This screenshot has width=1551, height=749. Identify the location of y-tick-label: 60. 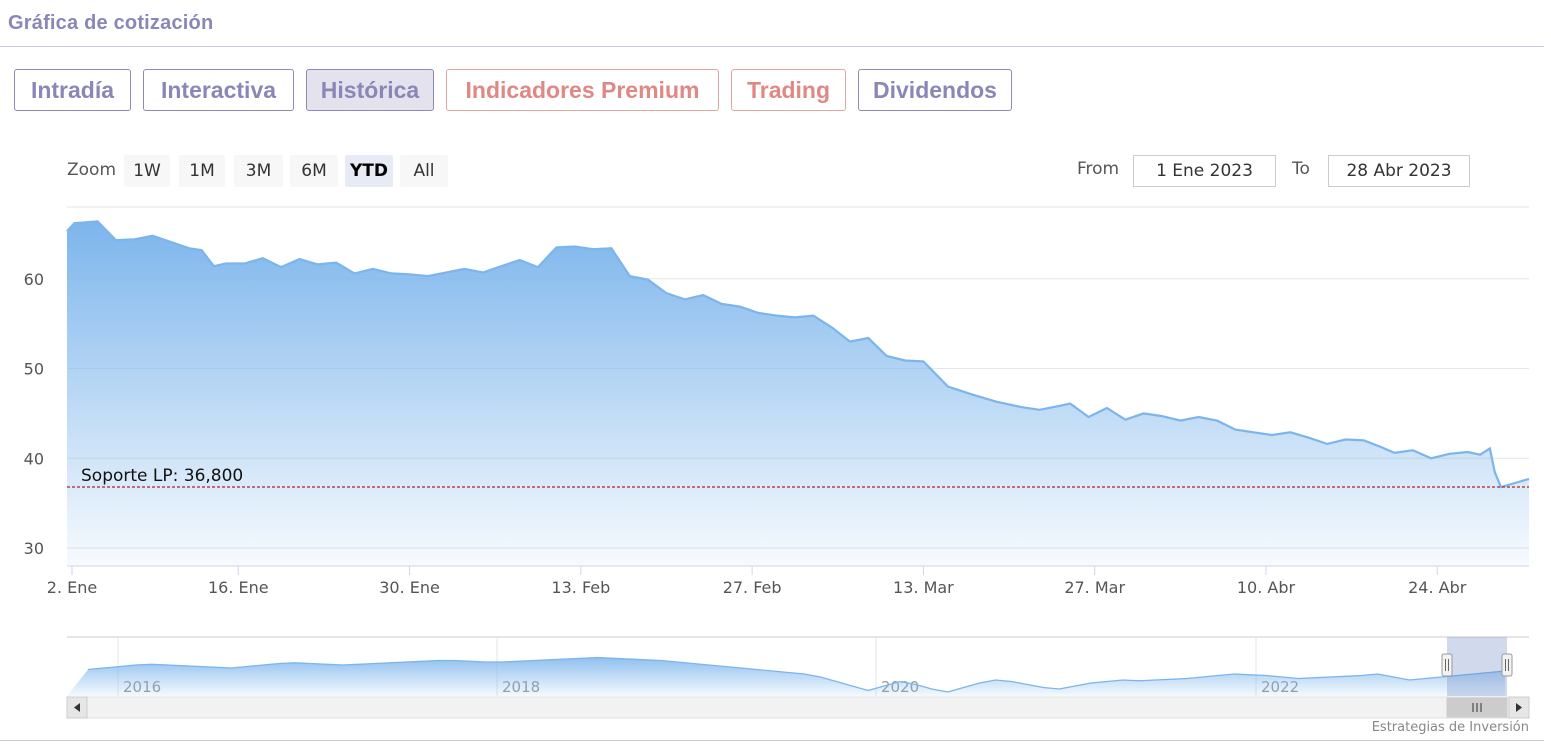
(34, 279).